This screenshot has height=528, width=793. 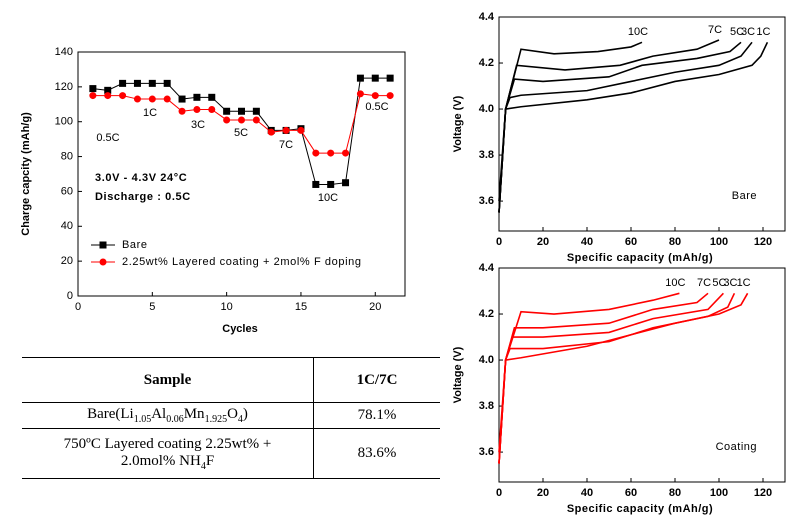 What do you see at coordinates (232, 414) in the screenshot?
I see `text-part: O` at bounding box center [232, 414].